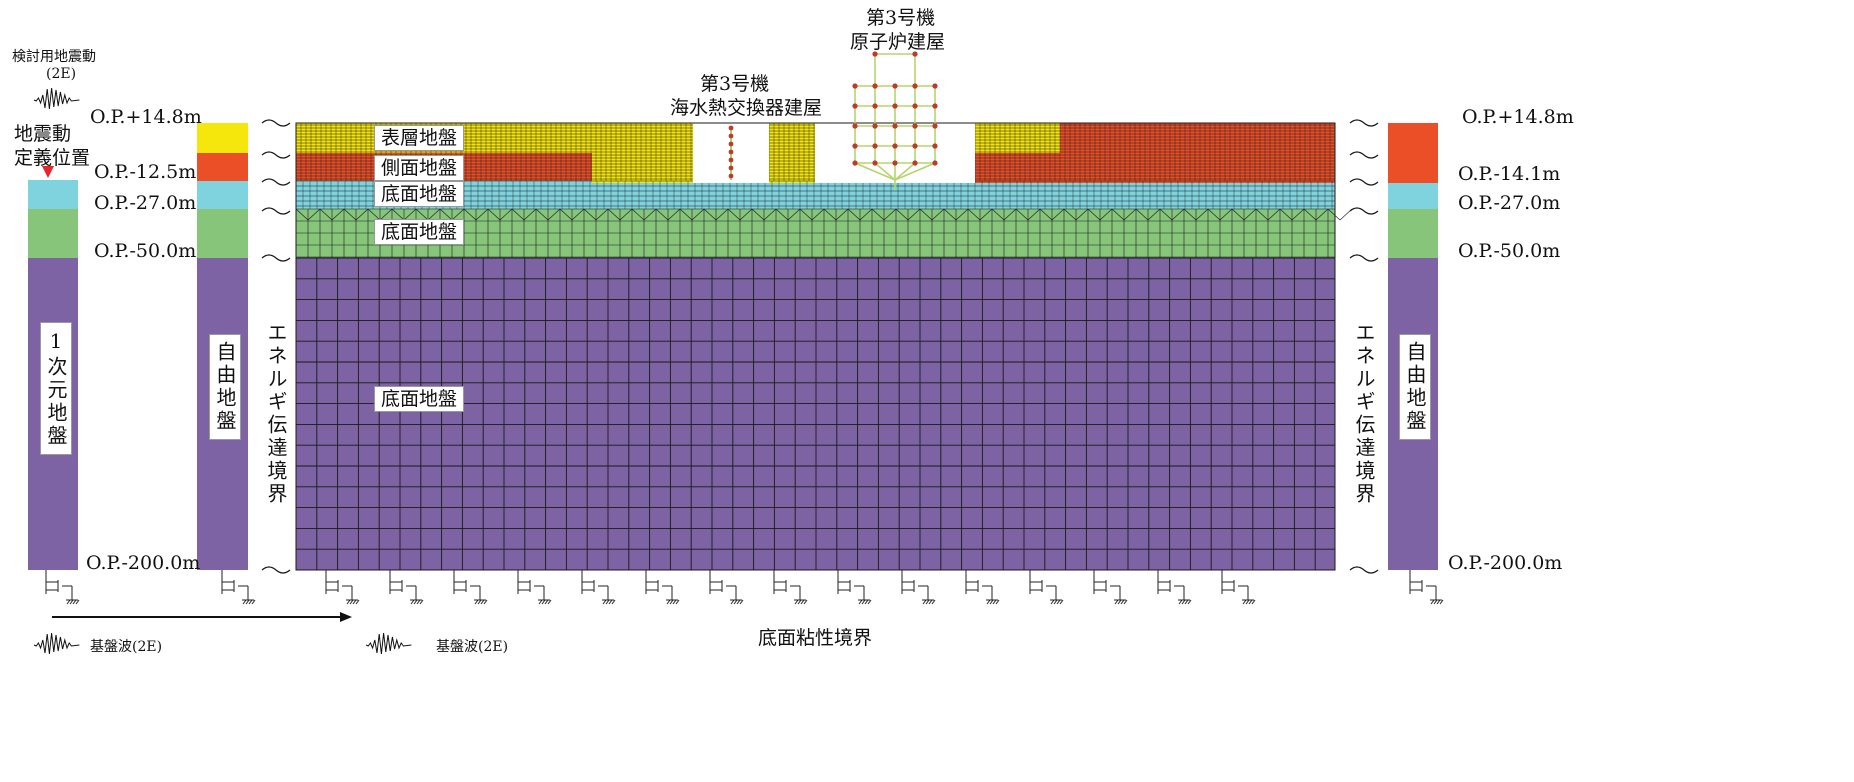 This screenshot has height=782, width=1854. What do you see at coordinates (898, 42) in the screenshot?
I see `reactor-building-caption-2: 原子炉建屋` at bounding box center [898, 42].